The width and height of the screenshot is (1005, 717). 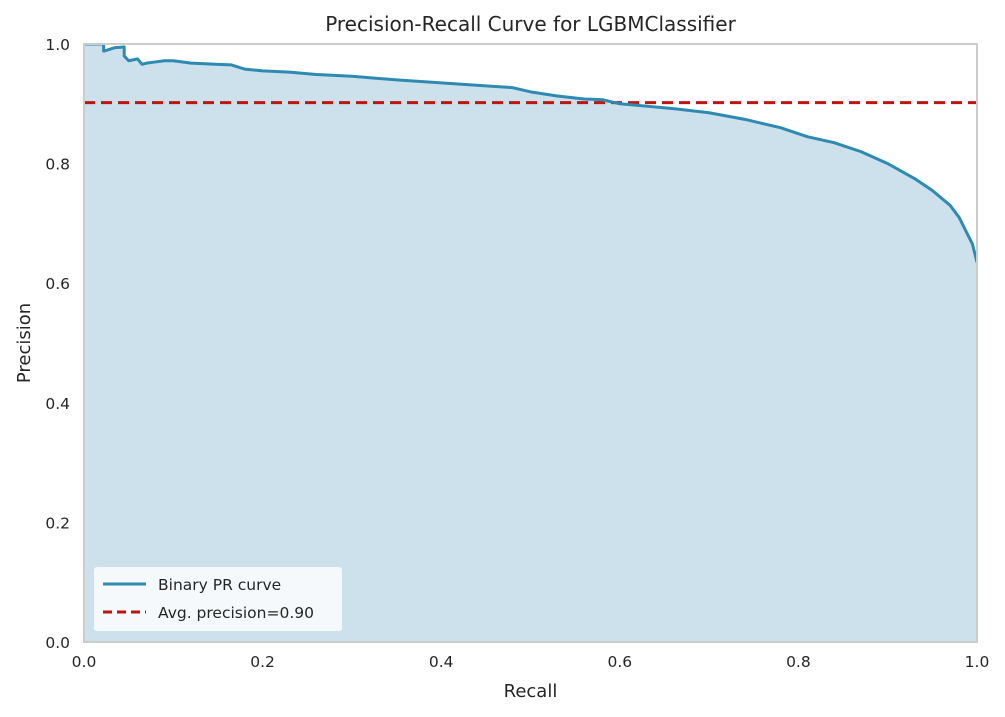 What do you see at coordinates (57, 523) in the screenshot?
I see `y-tick-label: 0.2` at bounding box center [57, 523].